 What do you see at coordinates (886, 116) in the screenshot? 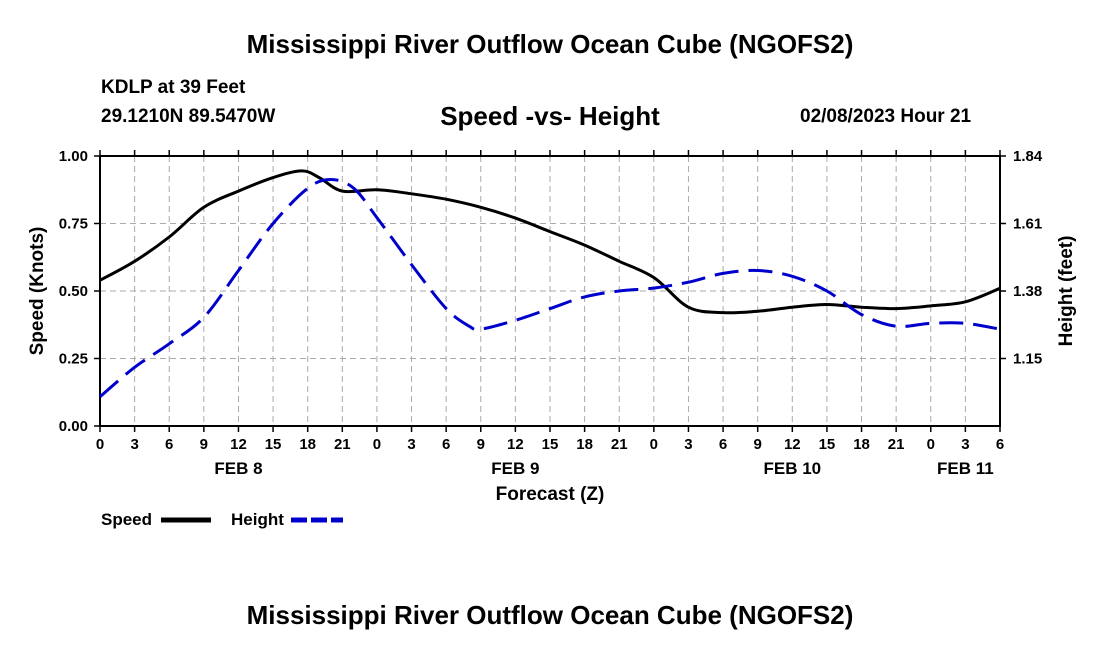
I see `forecast-datetime: 02/08/2023 Hour 21` at bounding box center [886, 116].